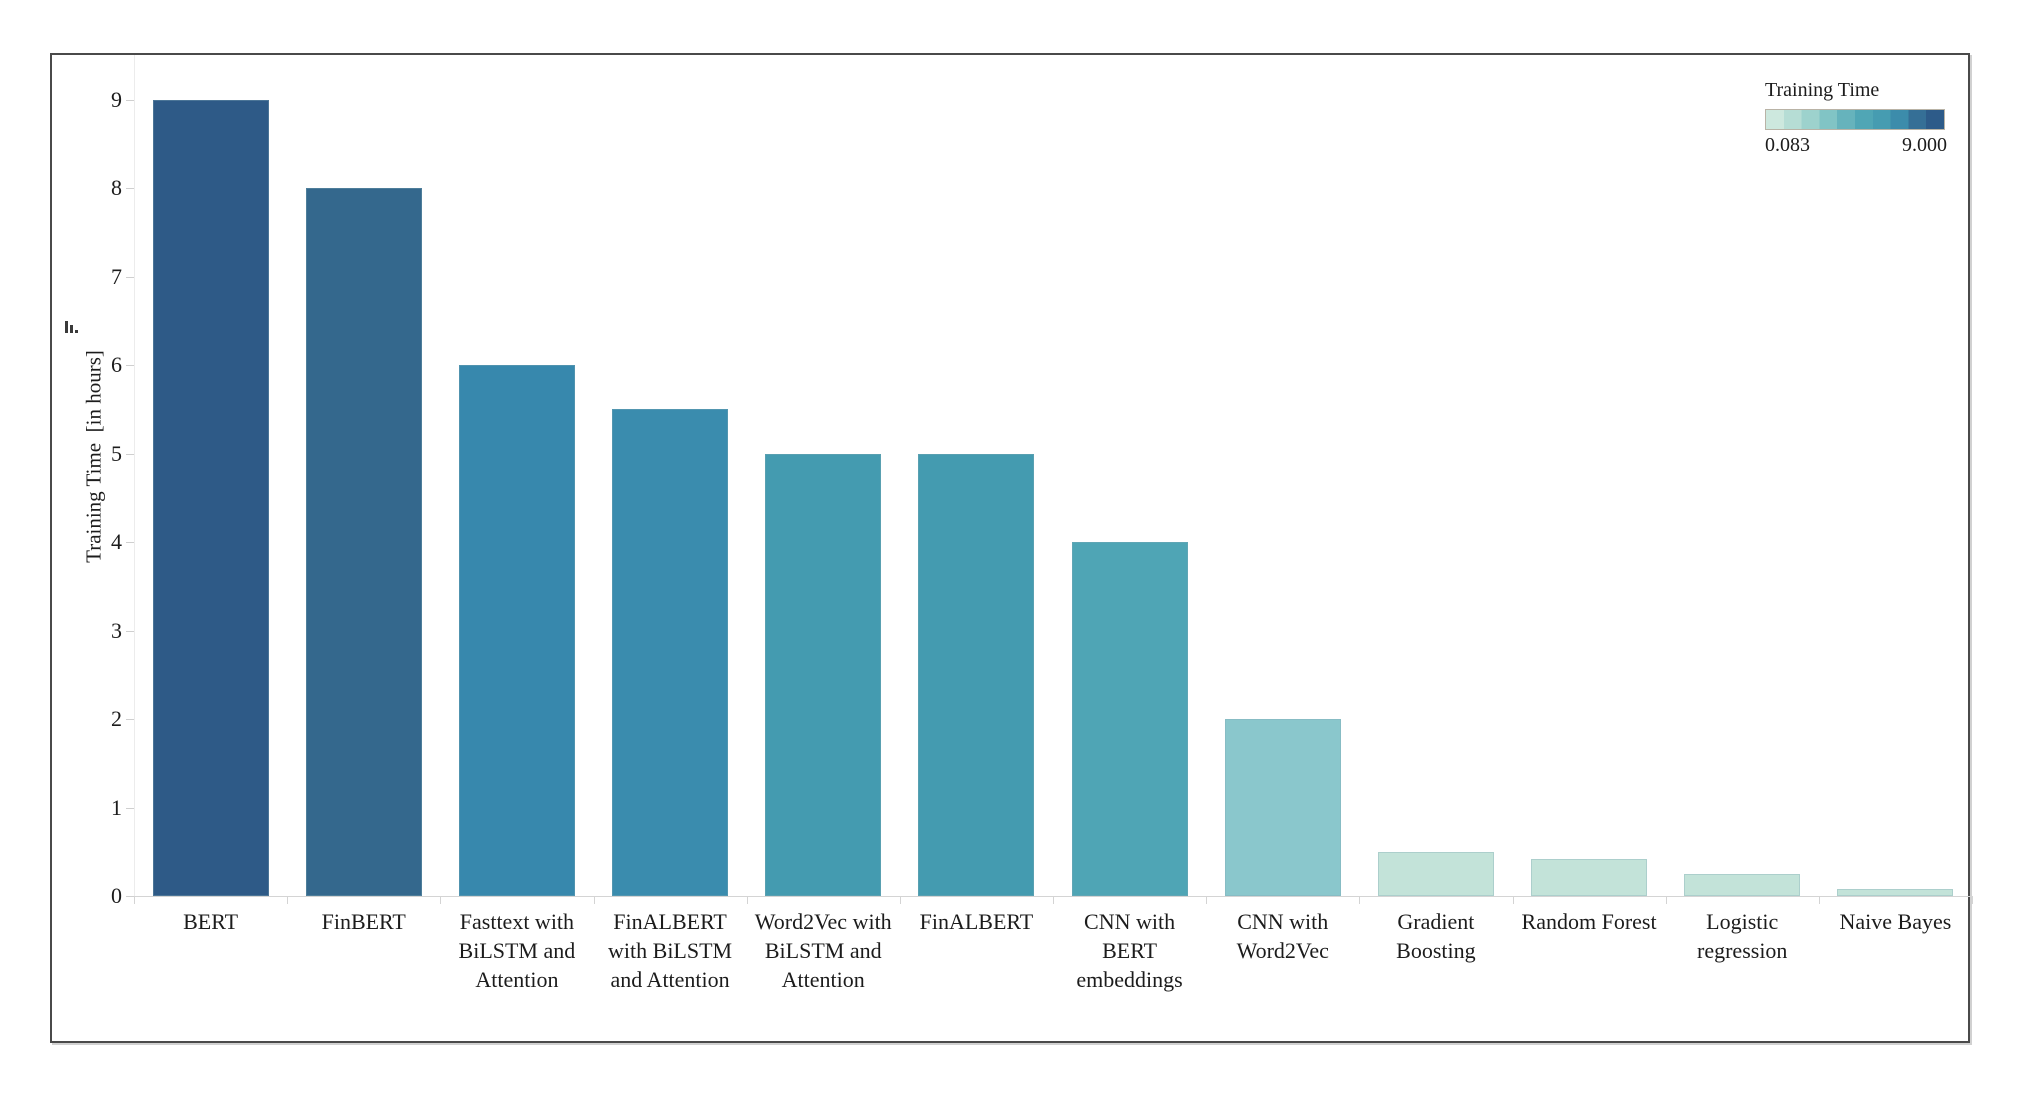  I want to click on x-label-finalbert-bilstm-attention: FinALBERT with BiLSTM and Attention, so click(670, 950).